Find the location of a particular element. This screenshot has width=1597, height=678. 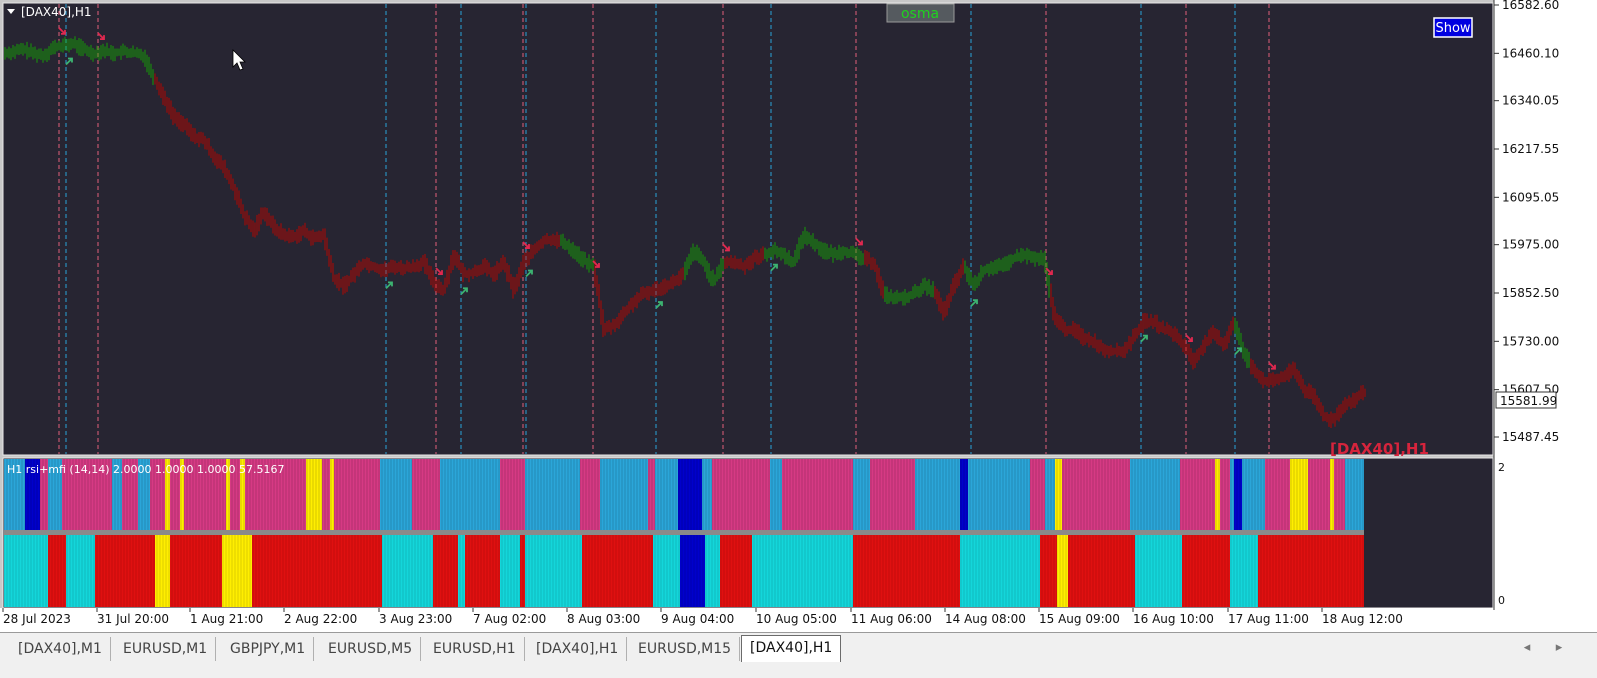

tab-dax40-h1-a: [DAX40],H1 is located at coordinates (578, 649).